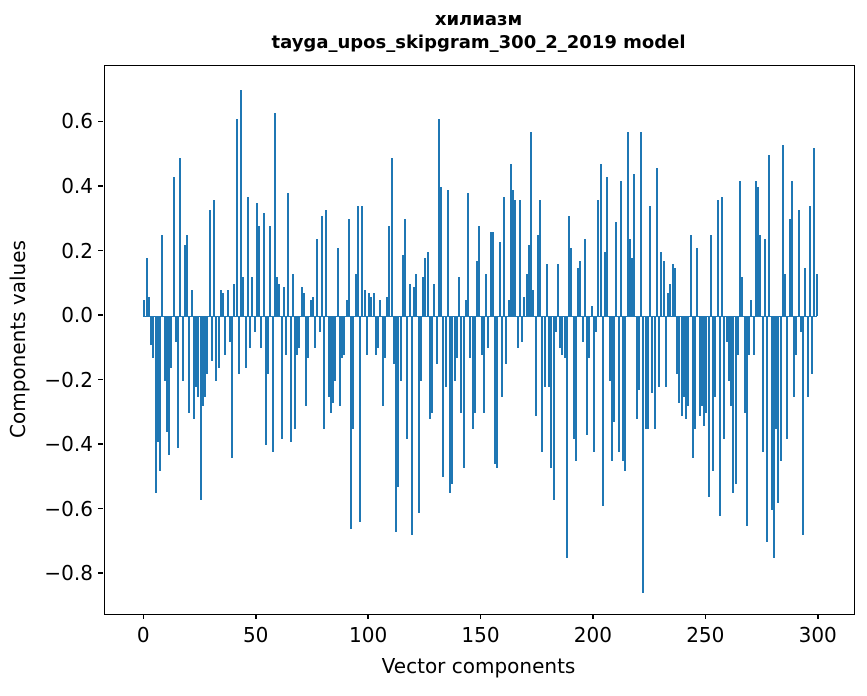  I want to click on y-axis-label: Components values, so click(18, 339).